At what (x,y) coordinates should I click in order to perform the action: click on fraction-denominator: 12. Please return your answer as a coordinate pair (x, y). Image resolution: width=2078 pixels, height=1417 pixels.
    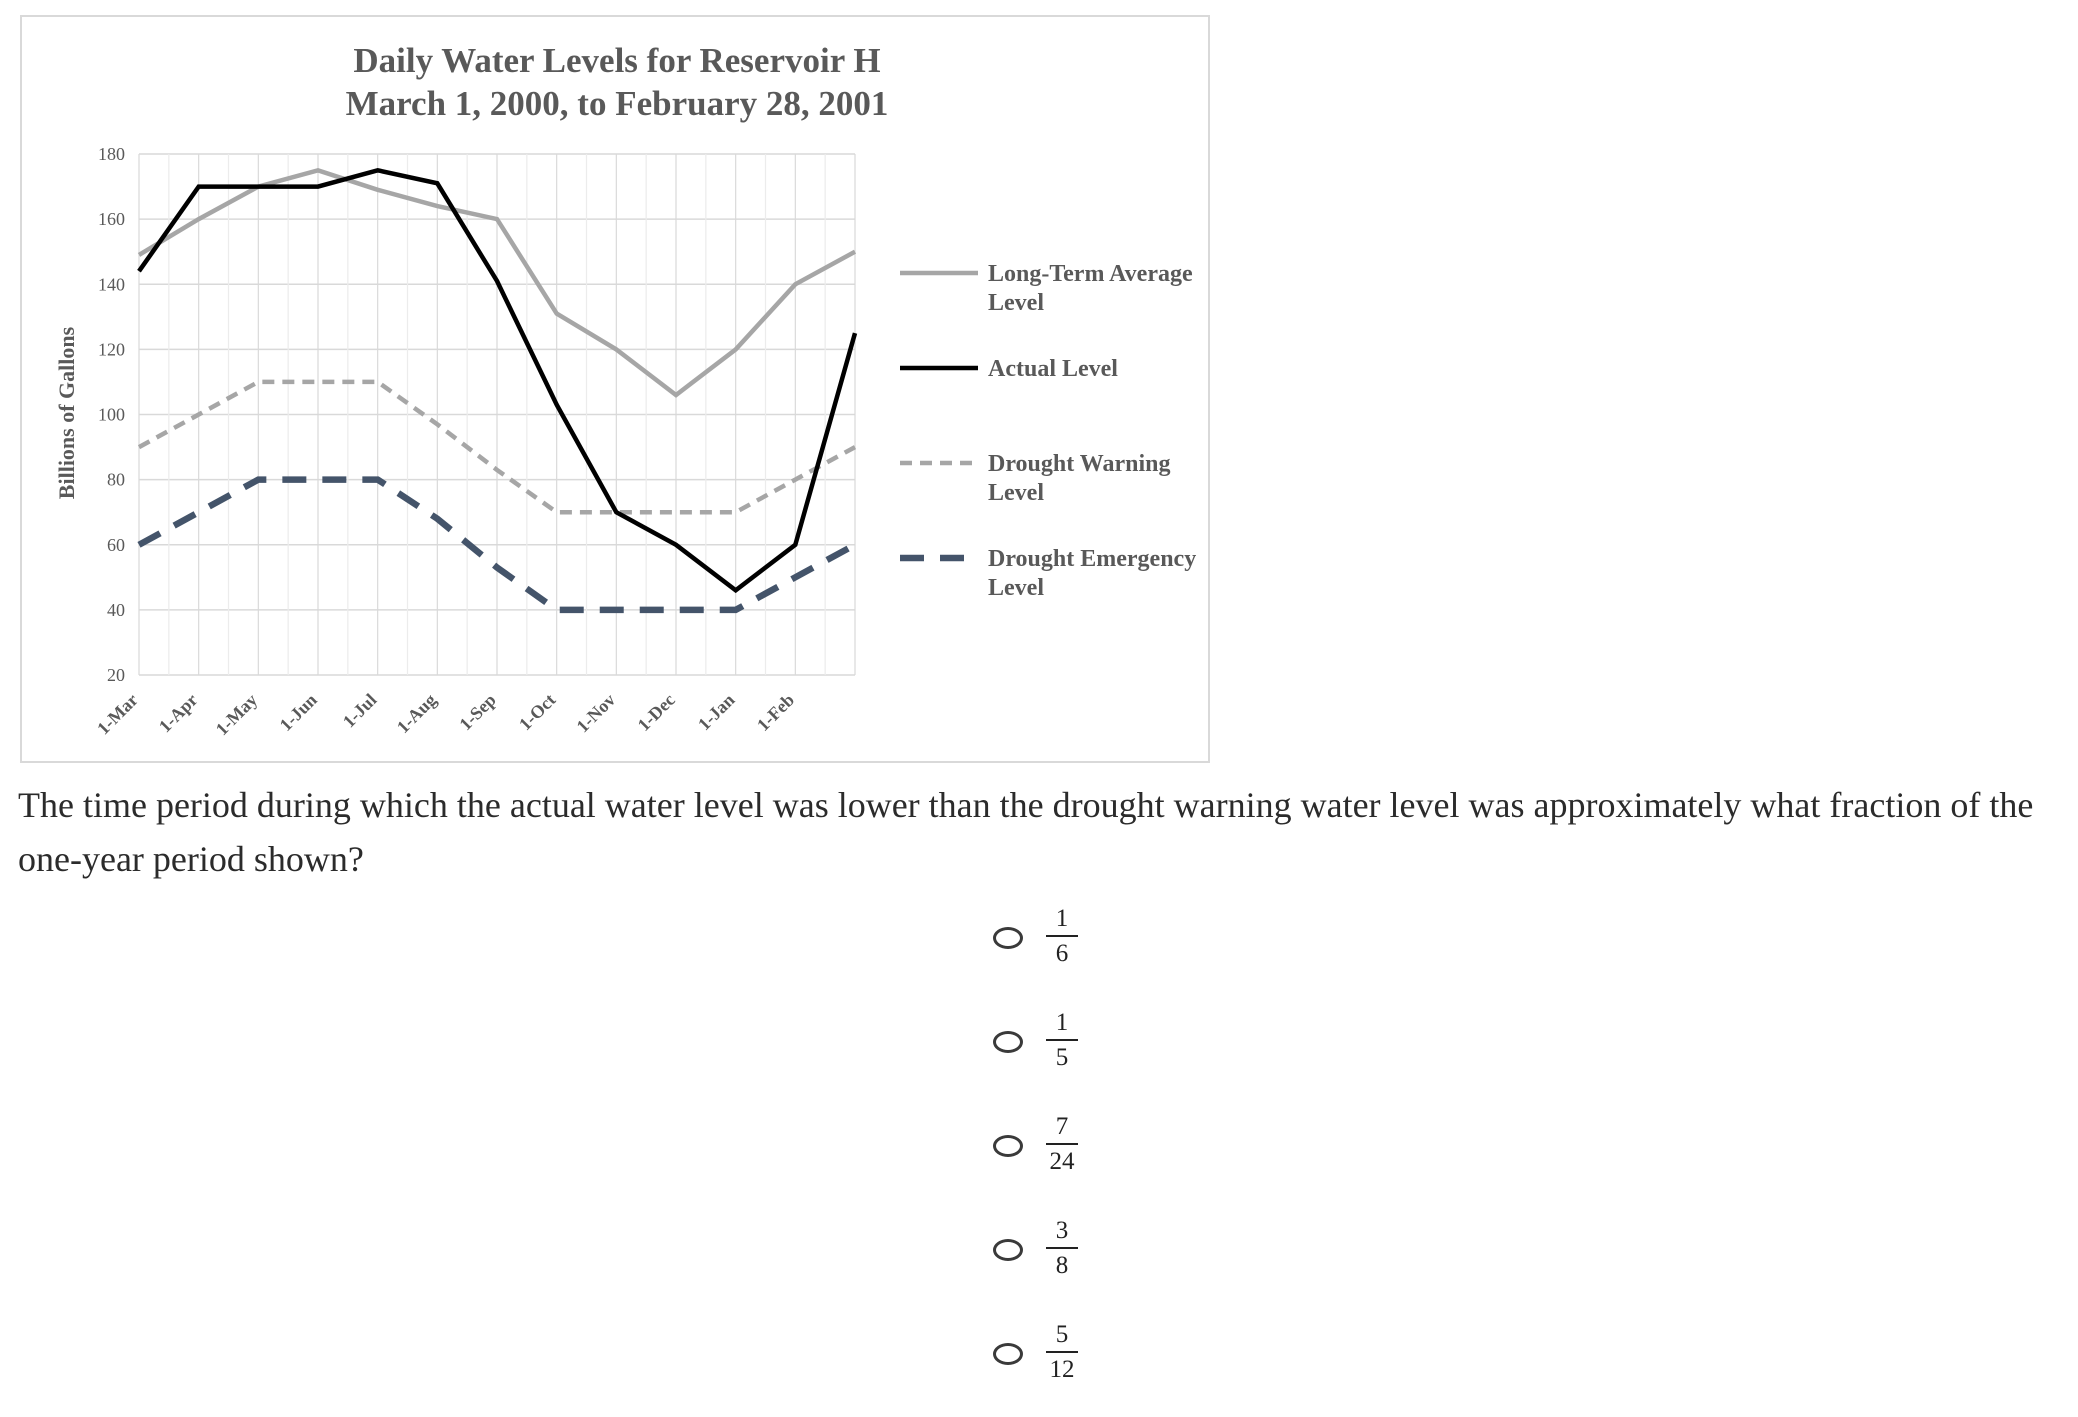
    Looking at the image, I should click on (1062, 1369).